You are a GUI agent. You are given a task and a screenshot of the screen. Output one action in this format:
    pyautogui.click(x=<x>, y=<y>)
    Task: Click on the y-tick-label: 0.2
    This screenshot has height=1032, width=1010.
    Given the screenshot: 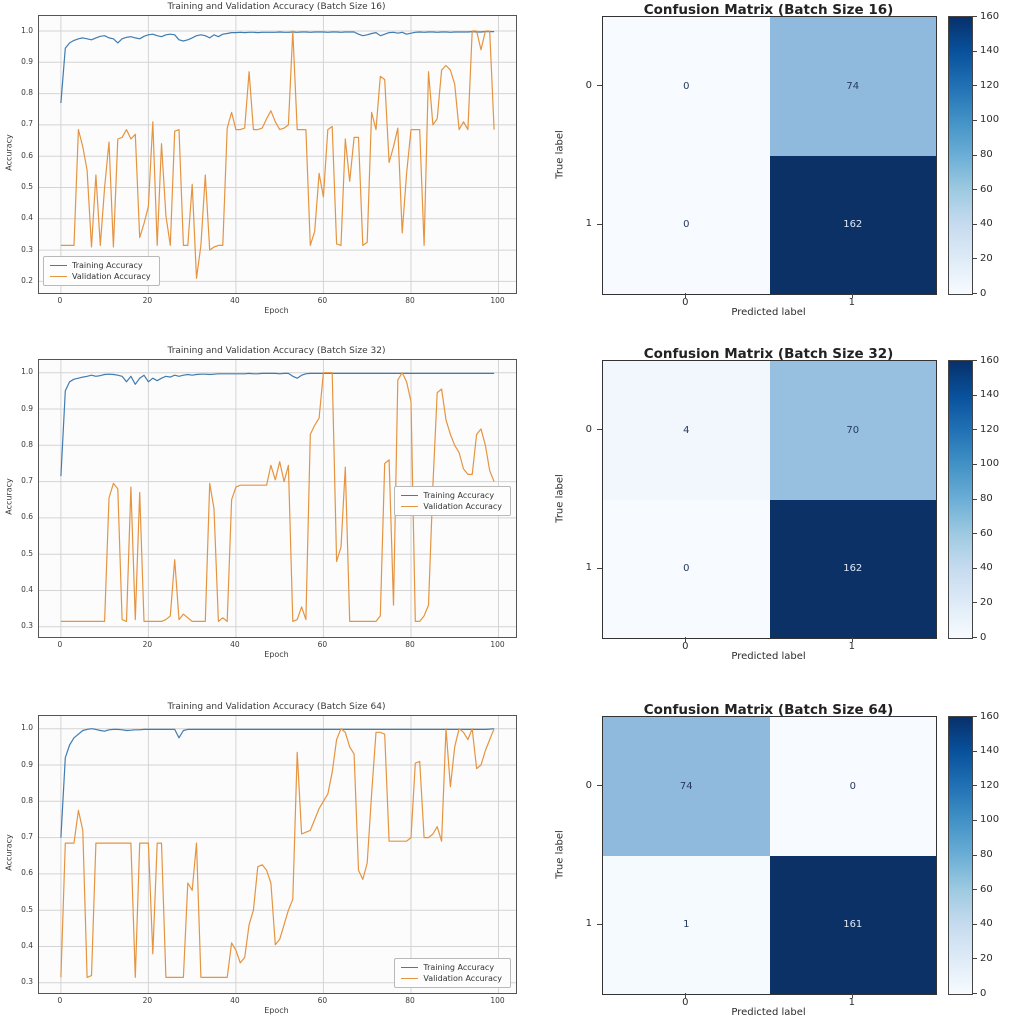 What is the action you would take?
    pyautogui.click(x=27, y=280)
    